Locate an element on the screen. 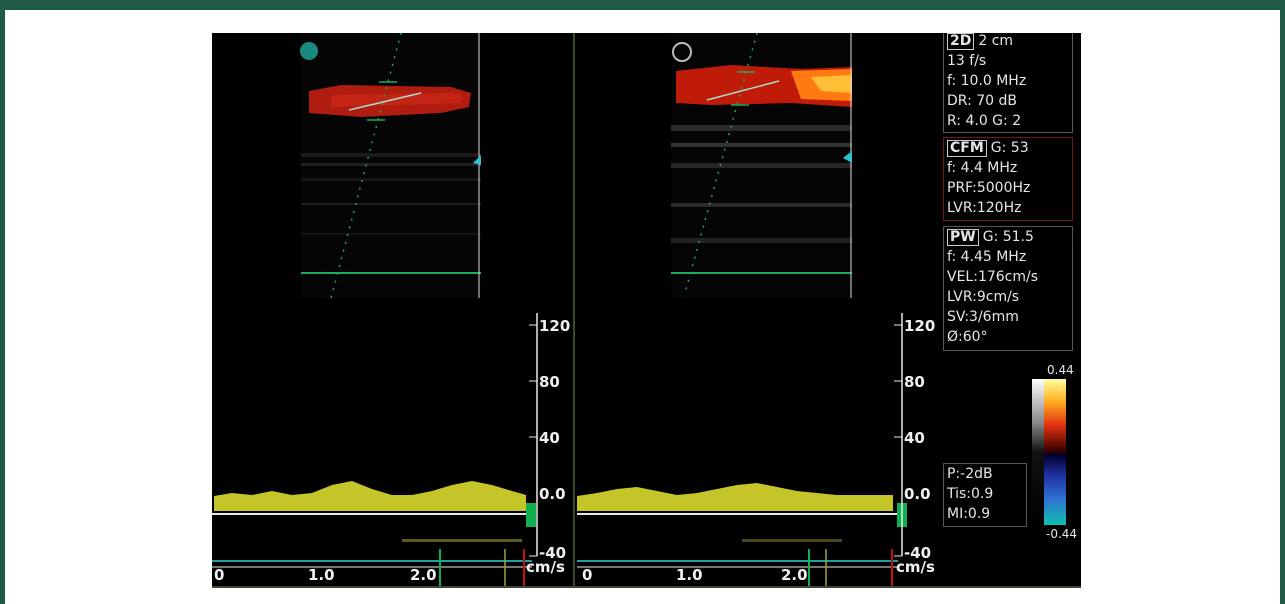 The height and width of the screenshot is (604, 1285). safety-panel: P:-2dB Tis:0.9 MI:0.9 is located at coordinates (985, 495).